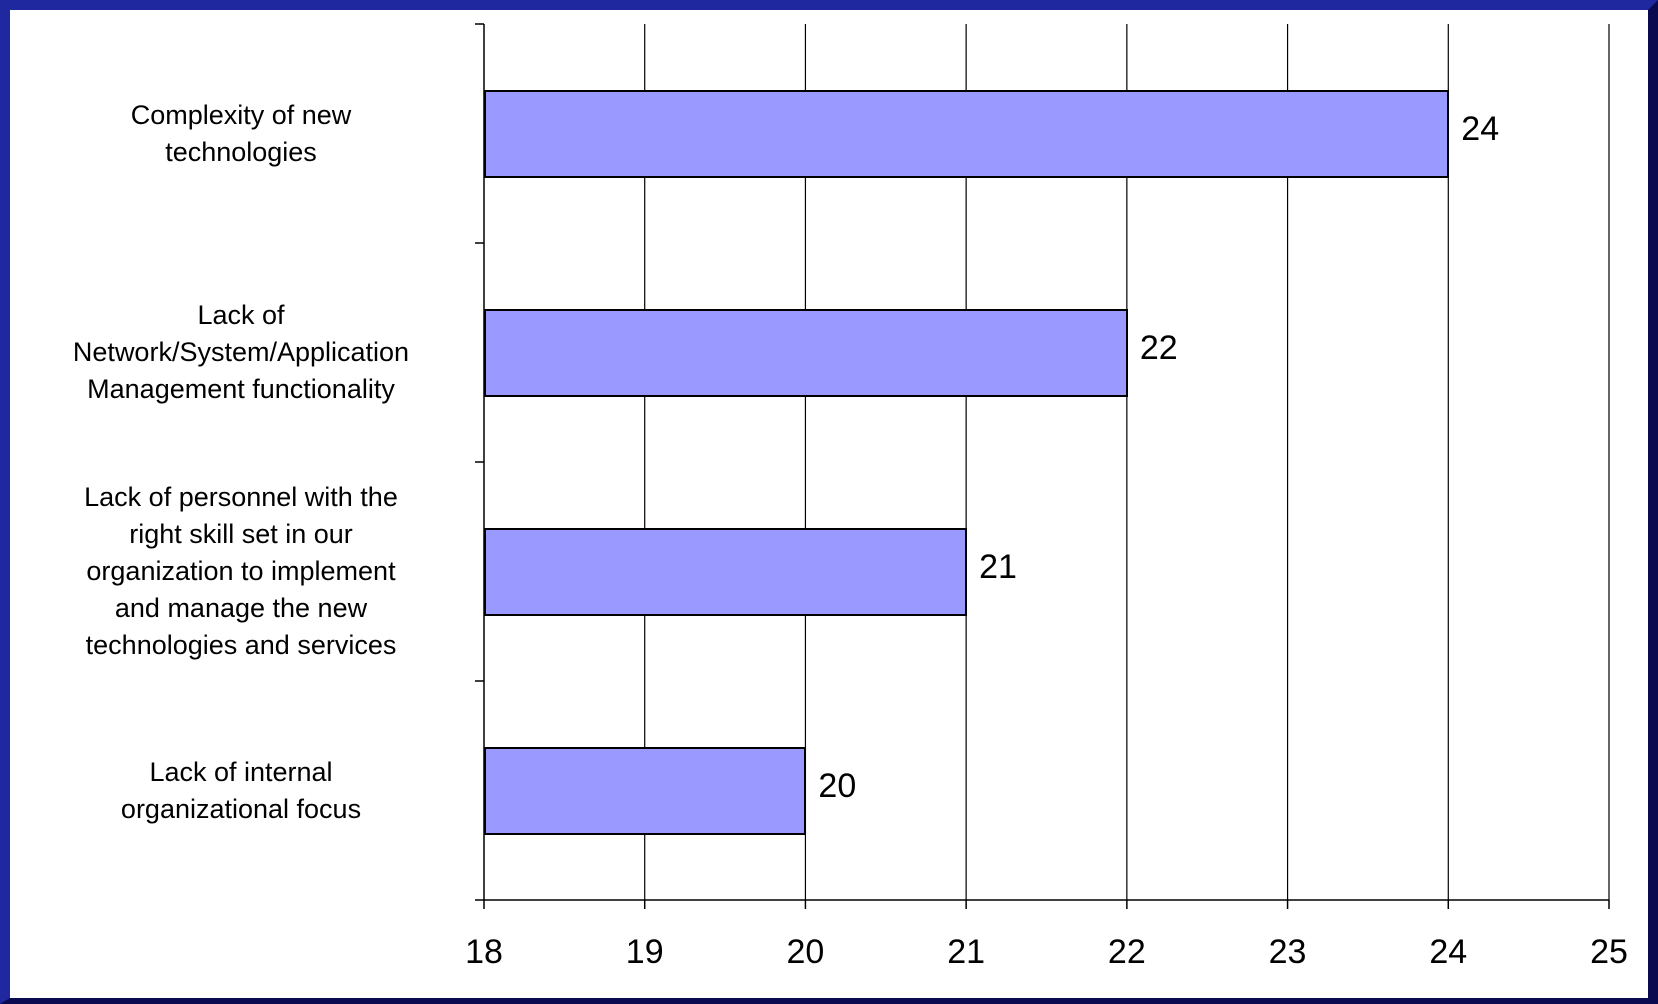 The image size is (1658, 1004). Describe the element at coordinates (484, 952) in the screenshot. I see `x-tick-label: 18` at that location.